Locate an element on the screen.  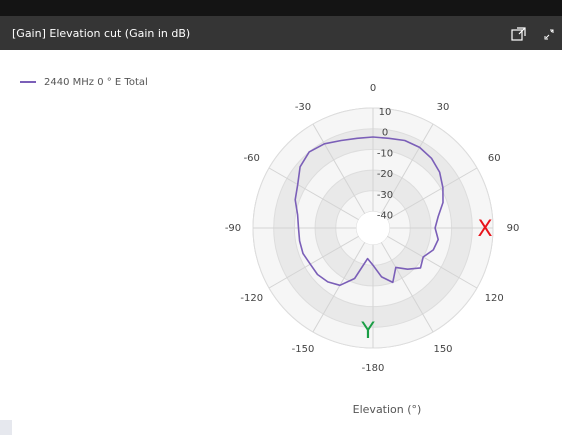
legend: 2440 MHz 0 ° E Total is located at coordinates (84, 82).